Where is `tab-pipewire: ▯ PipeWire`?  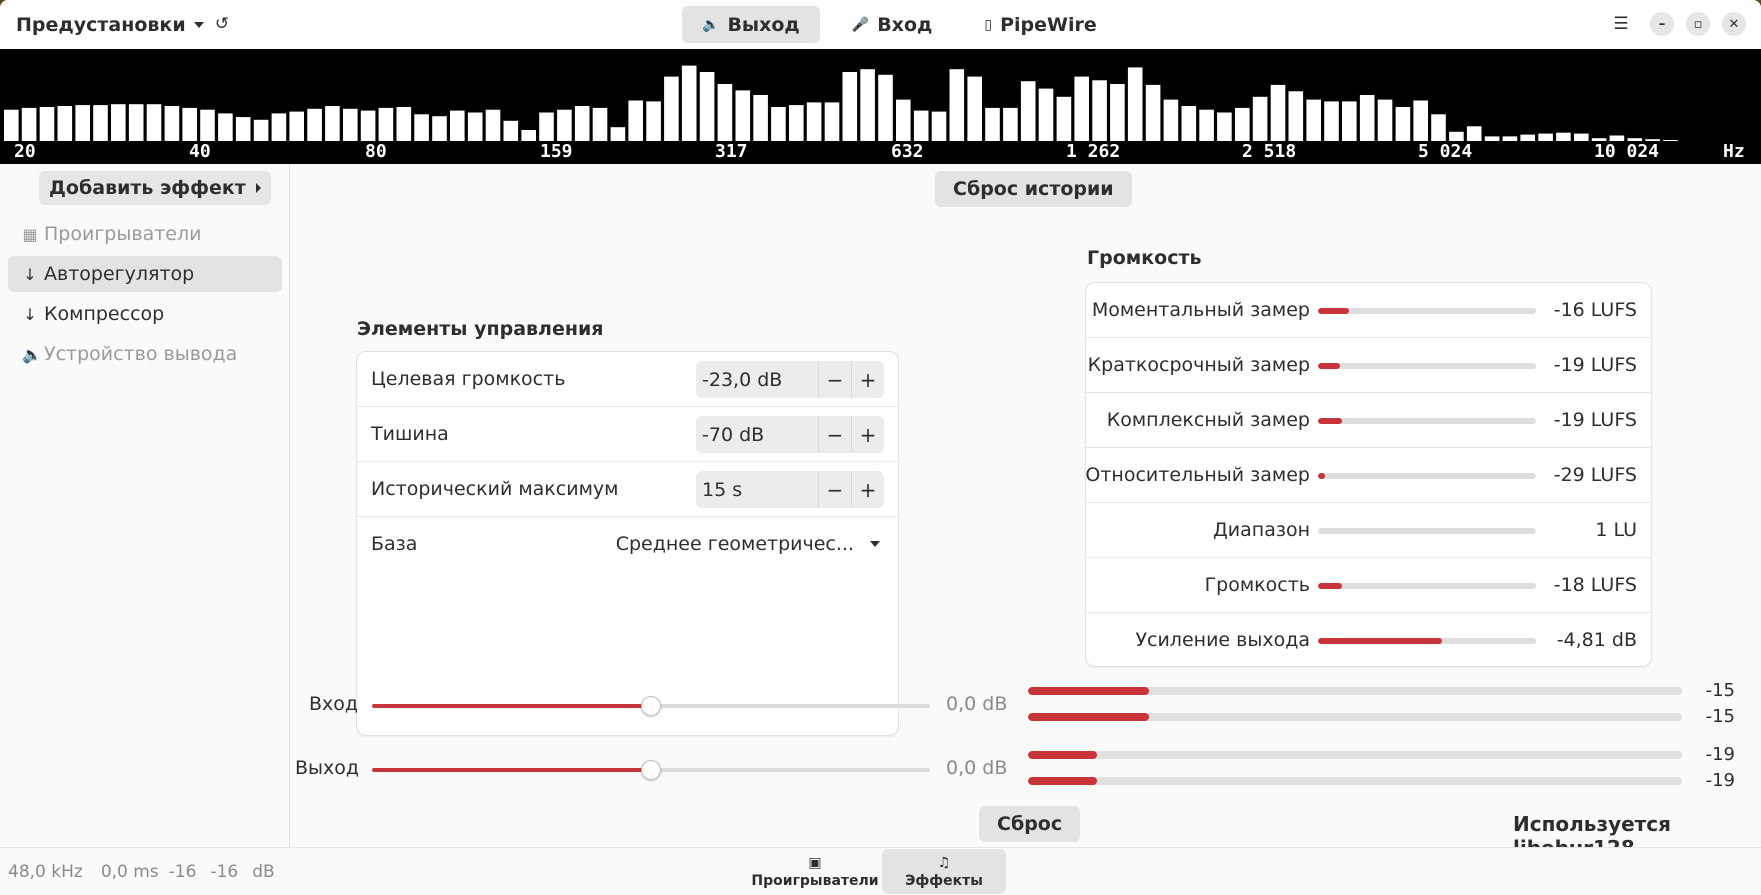
tab-pipewire: ▯ PipeWire is located at coordinates (1040, 24).